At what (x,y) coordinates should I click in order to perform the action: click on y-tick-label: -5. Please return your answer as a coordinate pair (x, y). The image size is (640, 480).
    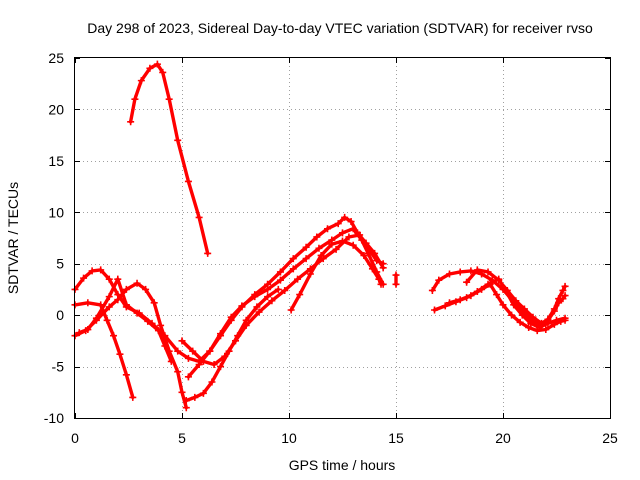
    Looking at the image, I should click on (58, 367).